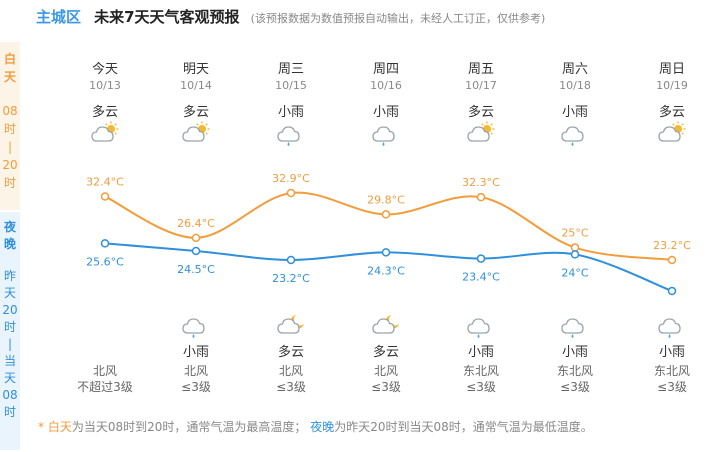 The height and width of the screenshot is (452, 715). Describe the element at coordinates (480, 69) in the screenshot. I see `day-of-week: 周五` at that location.